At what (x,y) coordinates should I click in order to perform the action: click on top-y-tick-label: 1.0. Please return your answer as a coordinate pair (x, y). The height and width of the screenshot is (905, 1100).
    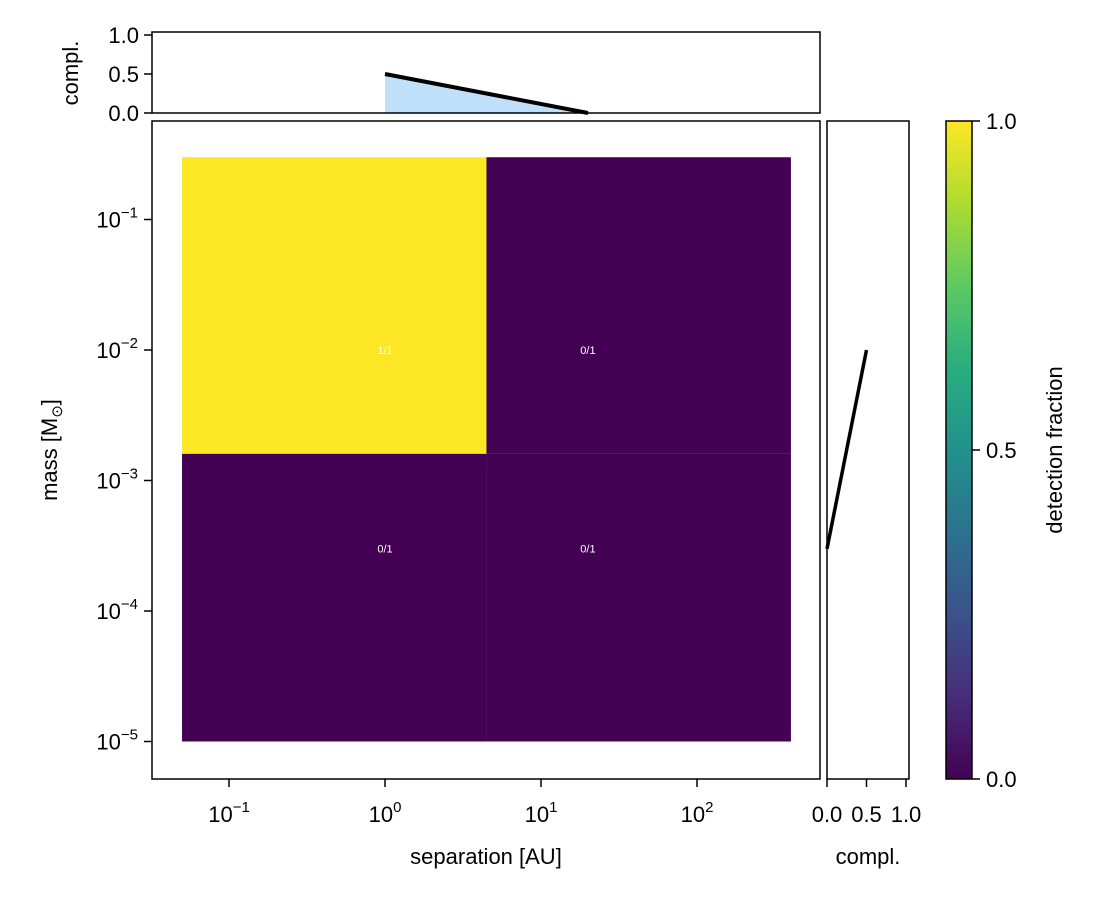
    Looking at the image, I should click on (123, 35).